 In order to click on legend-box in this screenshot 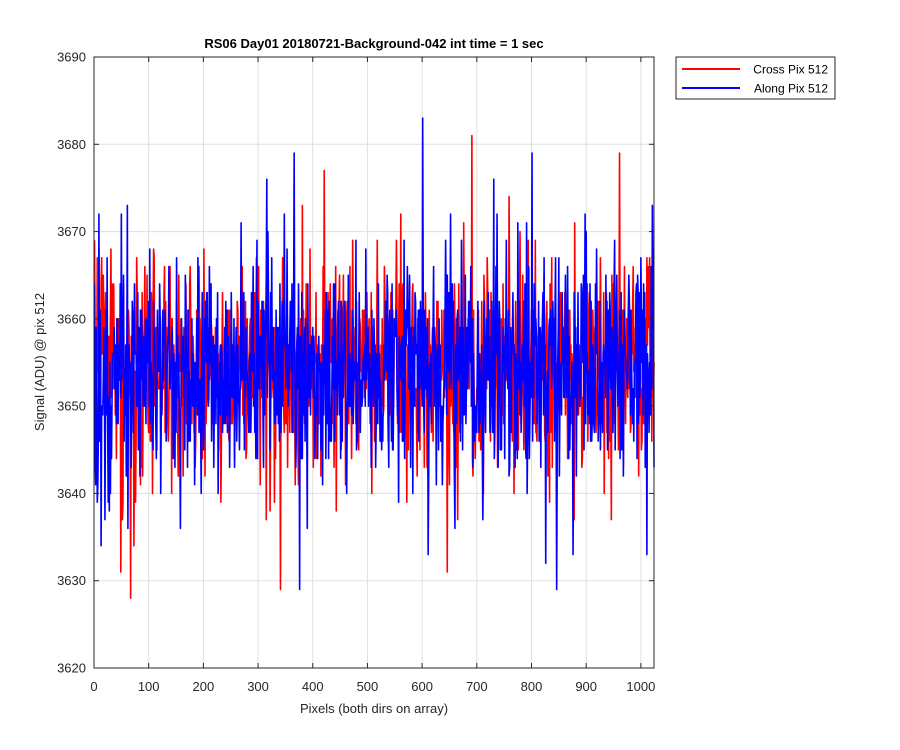, I will do `click(755, 78)`.